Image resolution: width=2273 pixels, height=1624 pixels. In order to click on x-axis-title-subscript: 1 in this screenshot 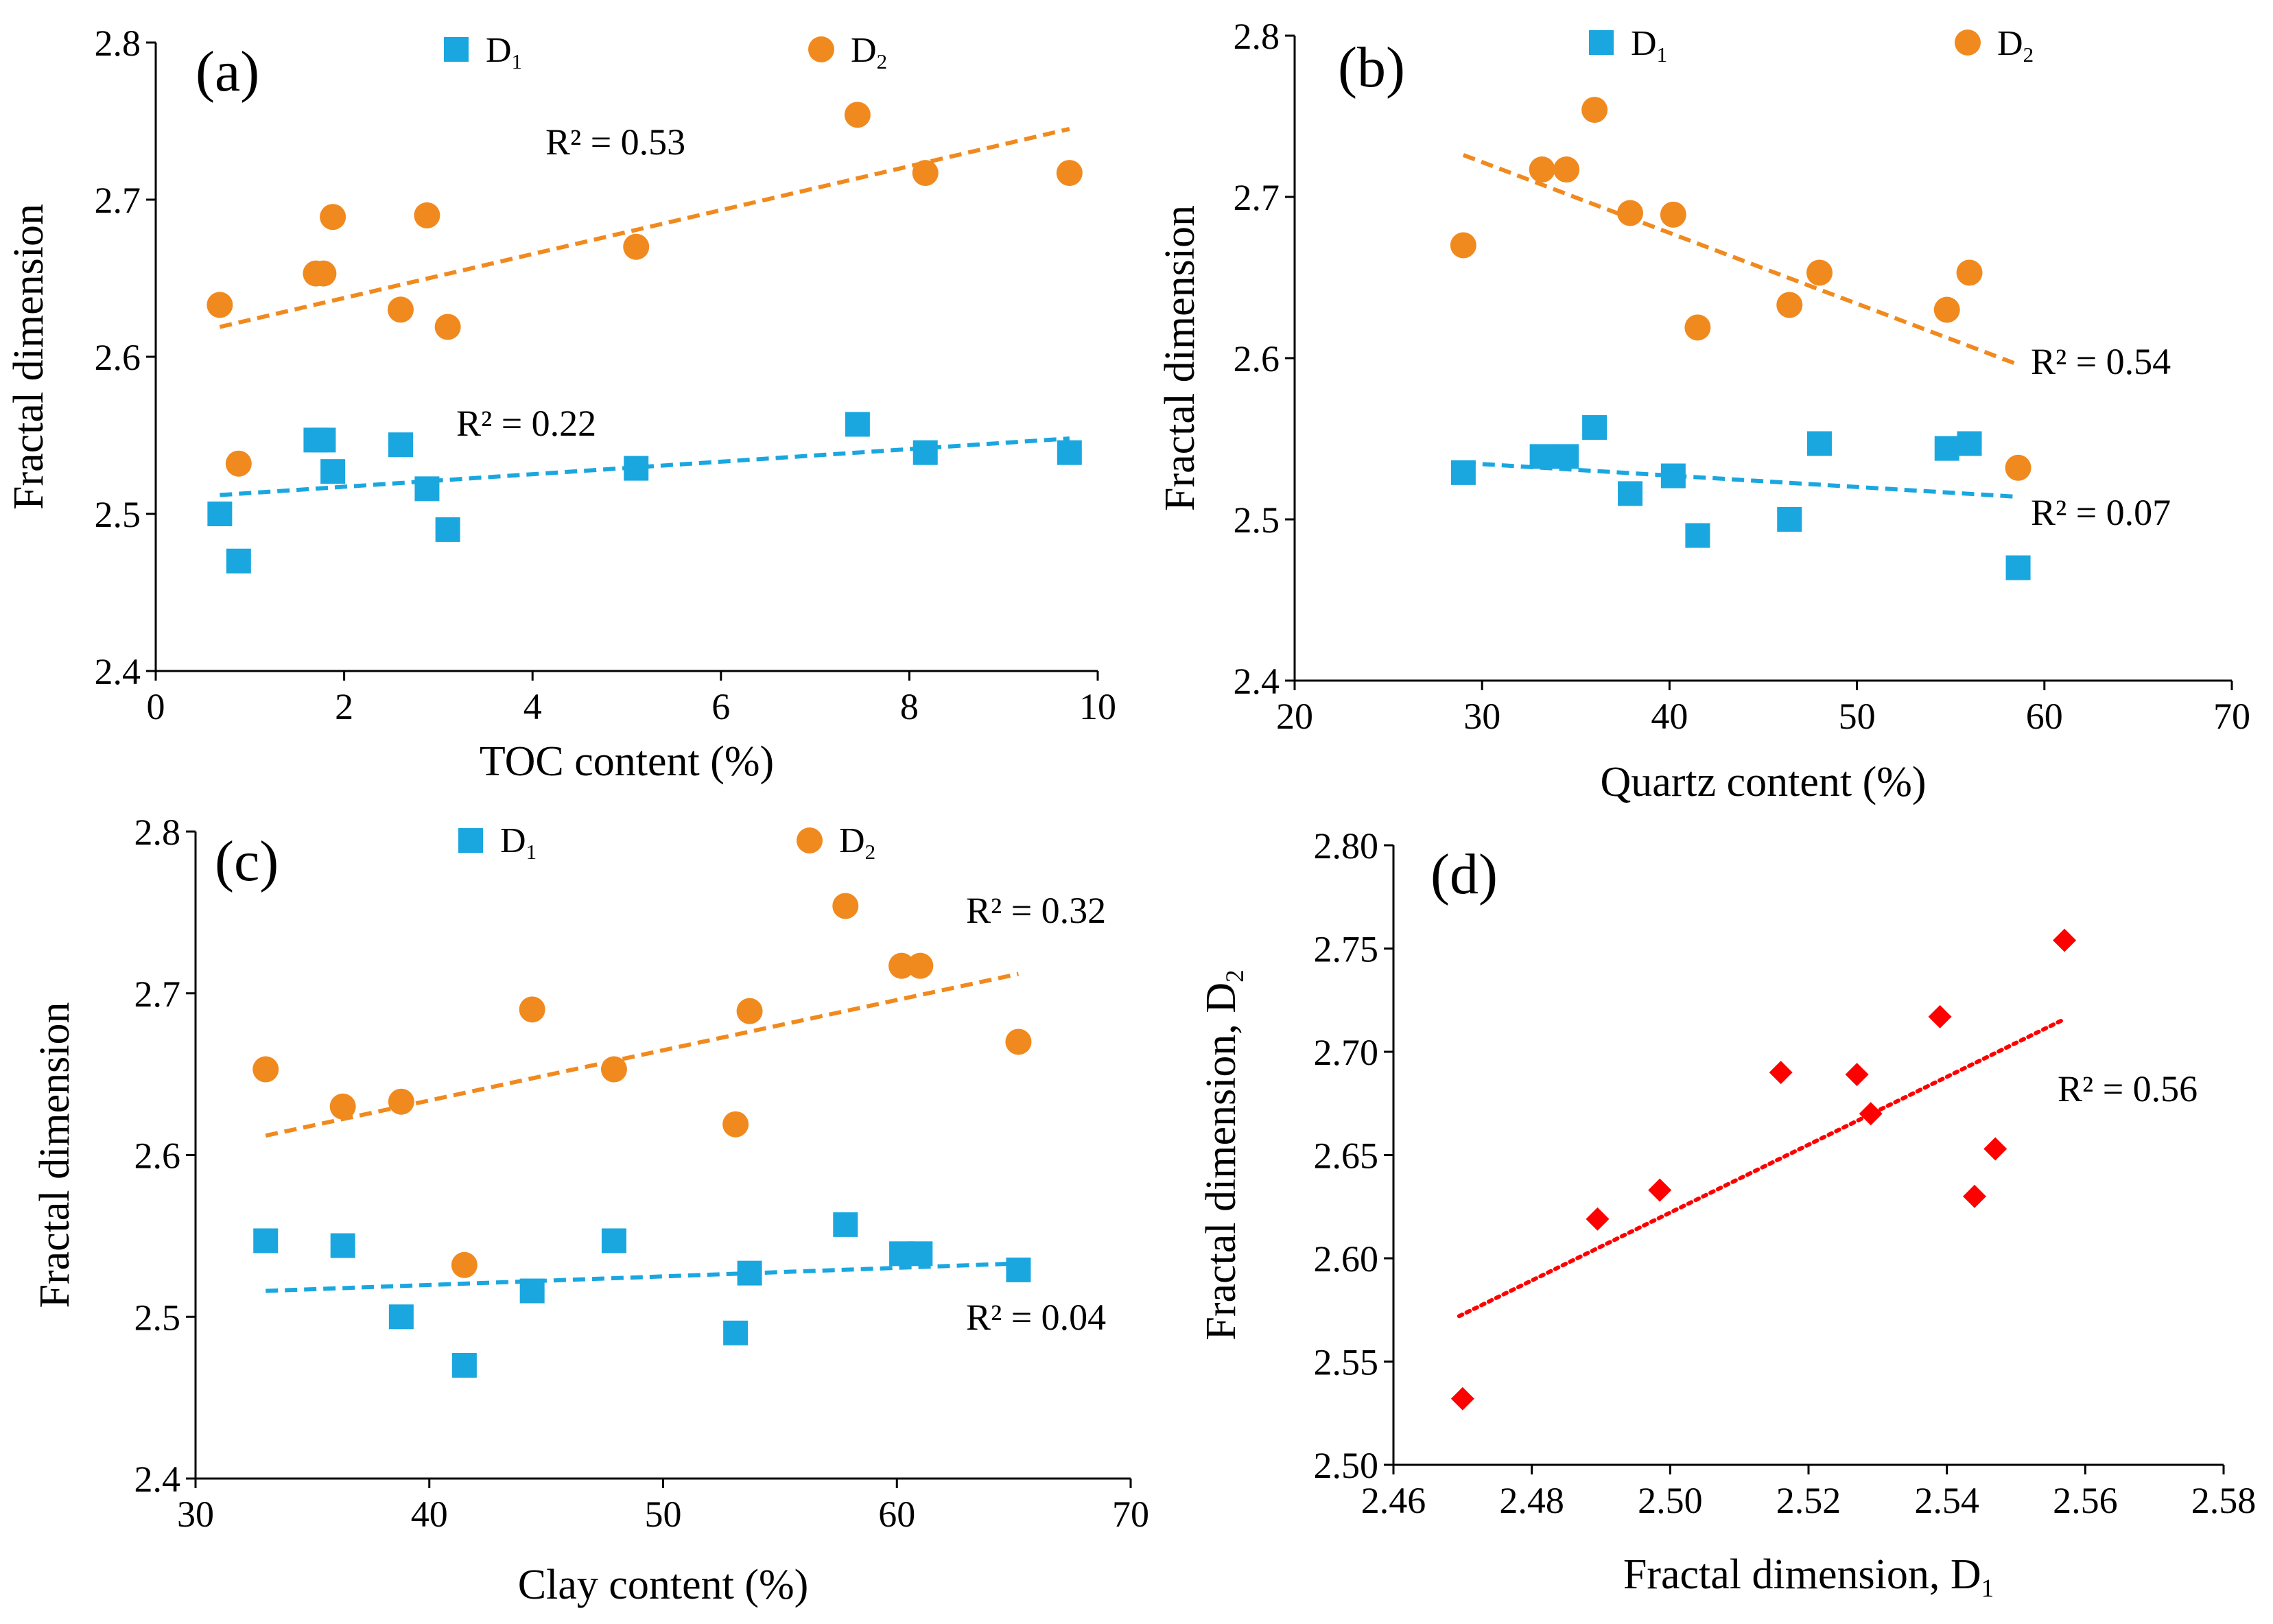, I will do `click(1987, 1589)`.